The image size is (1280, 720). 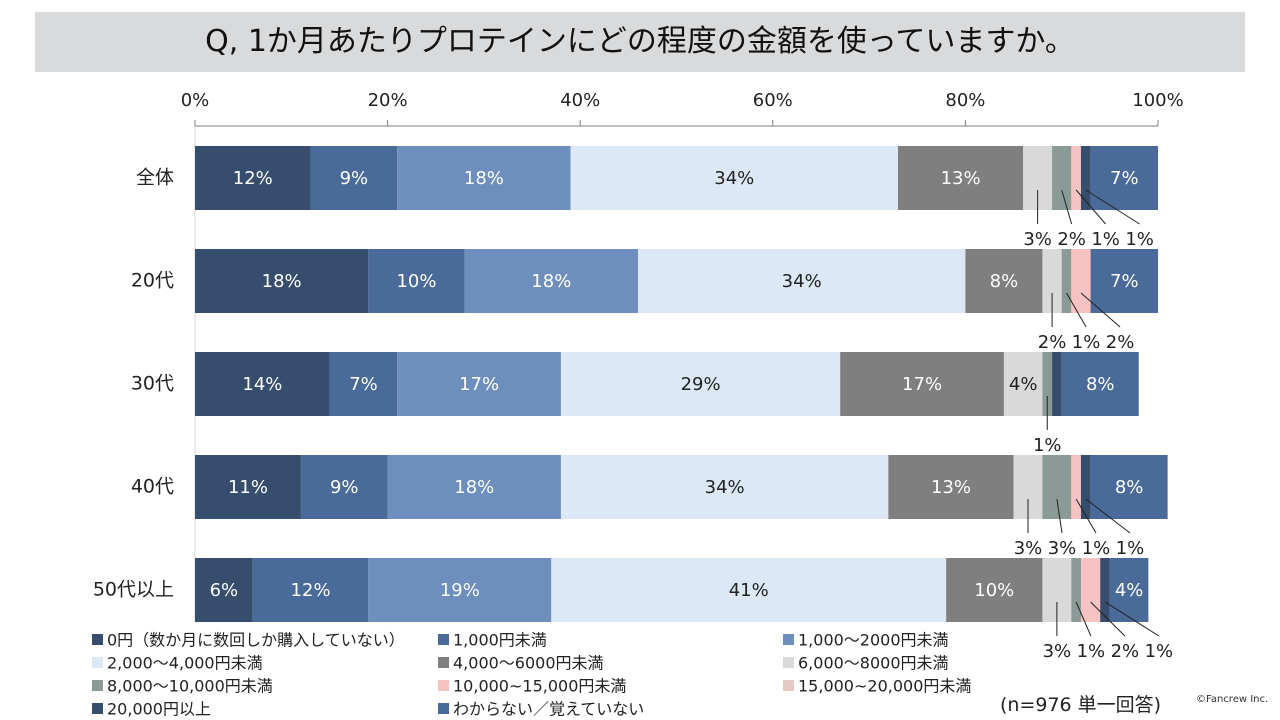 I want to click on data-label: 41%, so click(x=749, y=590).